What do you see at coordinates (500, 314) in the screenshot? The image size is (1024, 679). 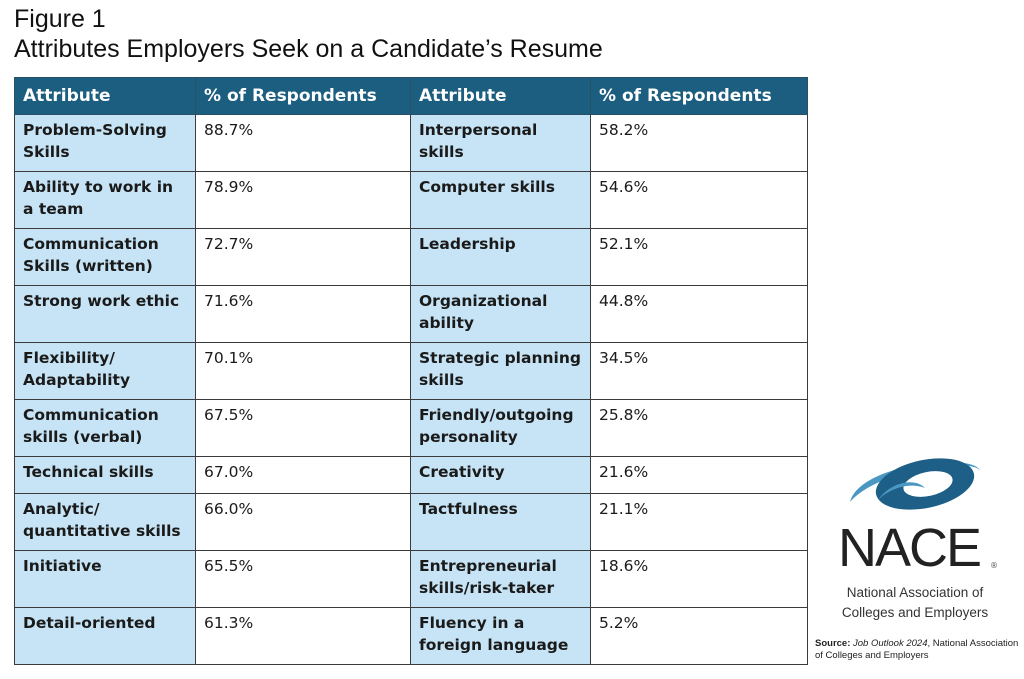 I see `attribute-cell: Organizational ability` at bounding box center [500, 314].